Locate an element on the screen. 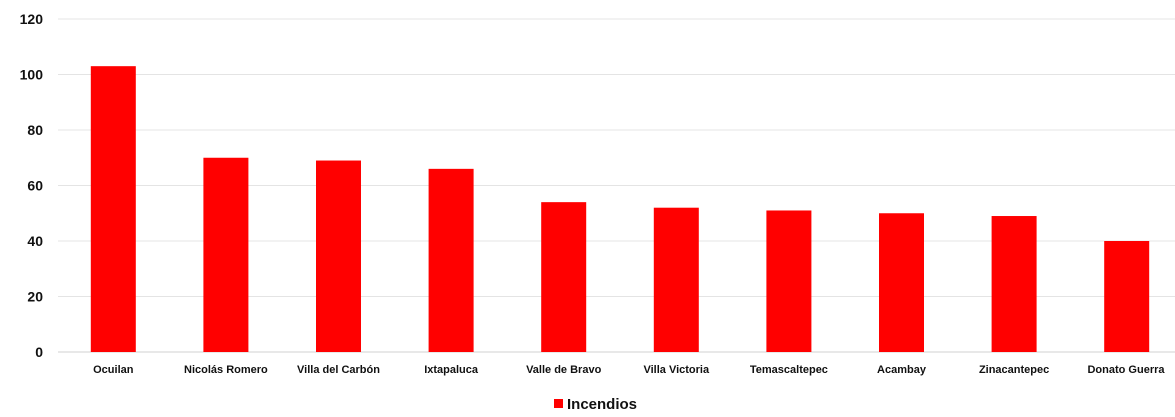 The height and width of the screenshot is (417, 1175). x-tick-label-ocuilan: Ocuilan is located at coordinates (113, 370).